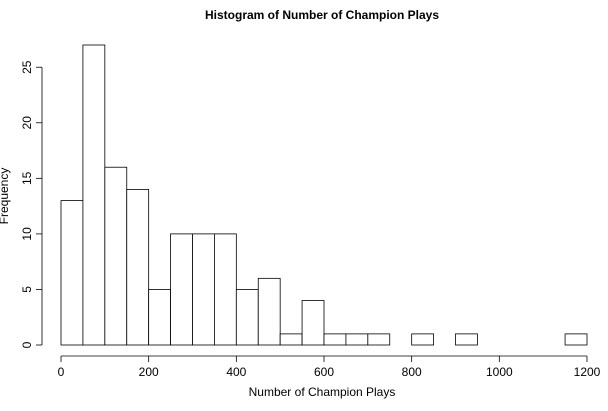 This screenshot has width=608, height=411. Describe the element at coordinates (27, 123) in the screenshot. I see `y-tick-label: 20` at that location.